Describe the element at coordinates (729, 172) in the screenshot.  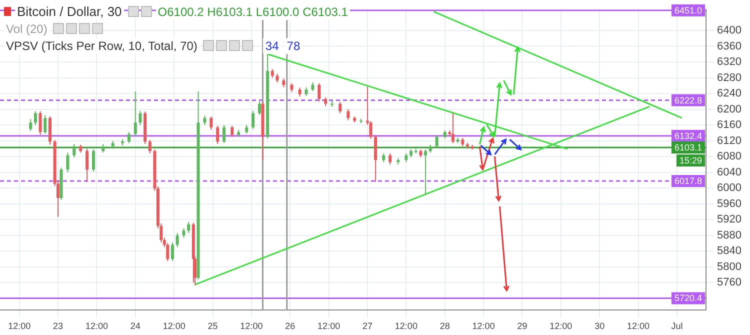
I see `y-tick-label: 6040` at that location.